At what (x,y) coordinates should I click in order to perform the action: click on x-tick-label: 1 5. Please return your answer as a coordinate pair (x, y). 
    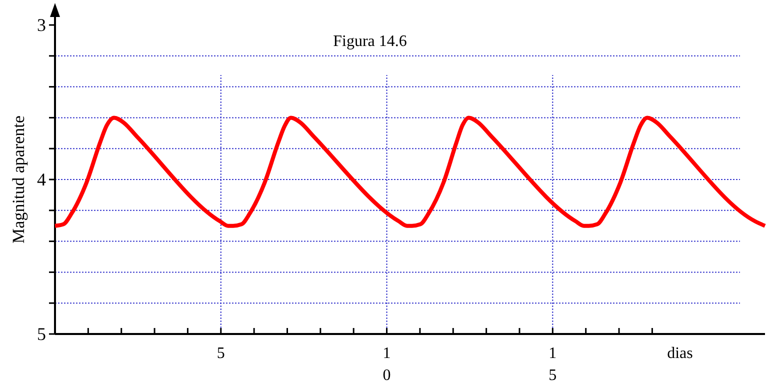
    Looking at the image, I should click on (552, 364).